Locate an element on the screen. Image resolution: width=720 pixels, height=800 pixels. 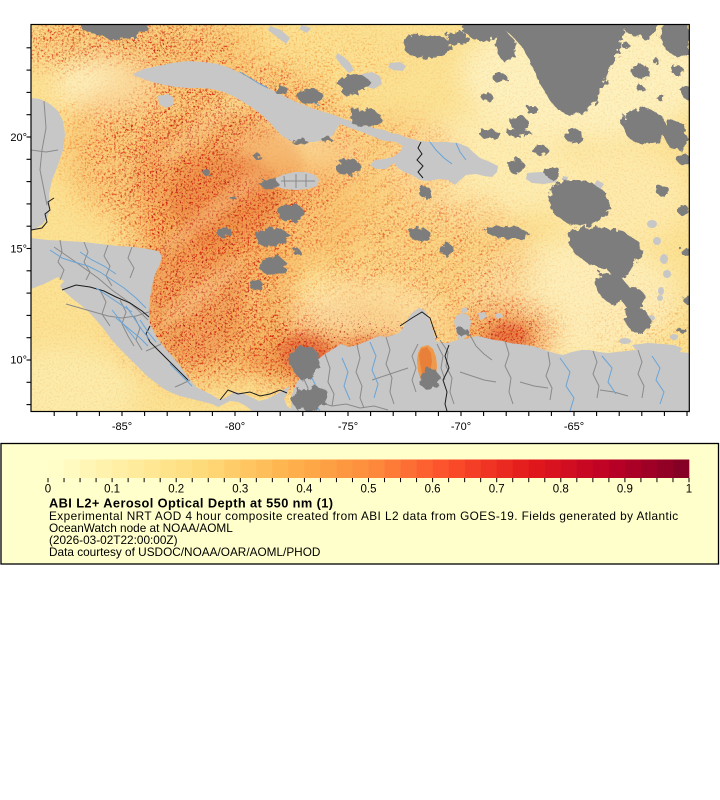
svg-text: 0.9 is located at coordinates (625, 490).